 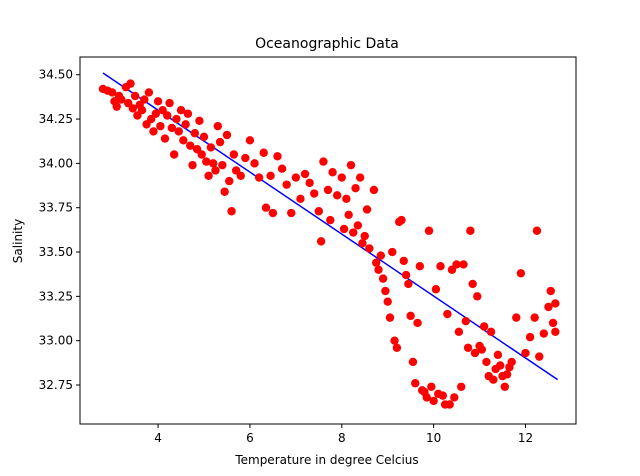 What do you see at coordinates (327, 44) in the screenshot?
I see `chart-title: Oceanographic Data` at bounding box center [327, 44].